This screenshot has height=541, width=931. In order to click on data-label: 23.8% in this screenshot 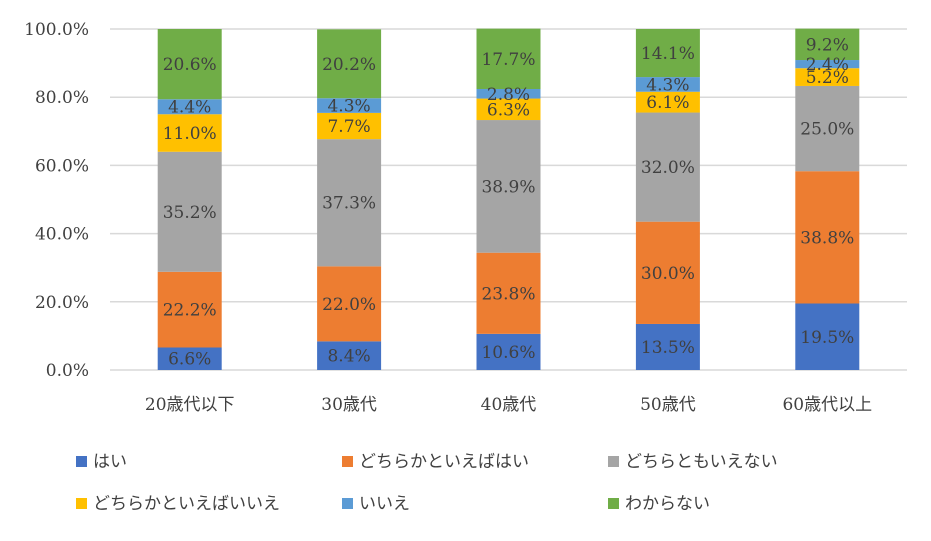, I will do `click(508, 294)`.